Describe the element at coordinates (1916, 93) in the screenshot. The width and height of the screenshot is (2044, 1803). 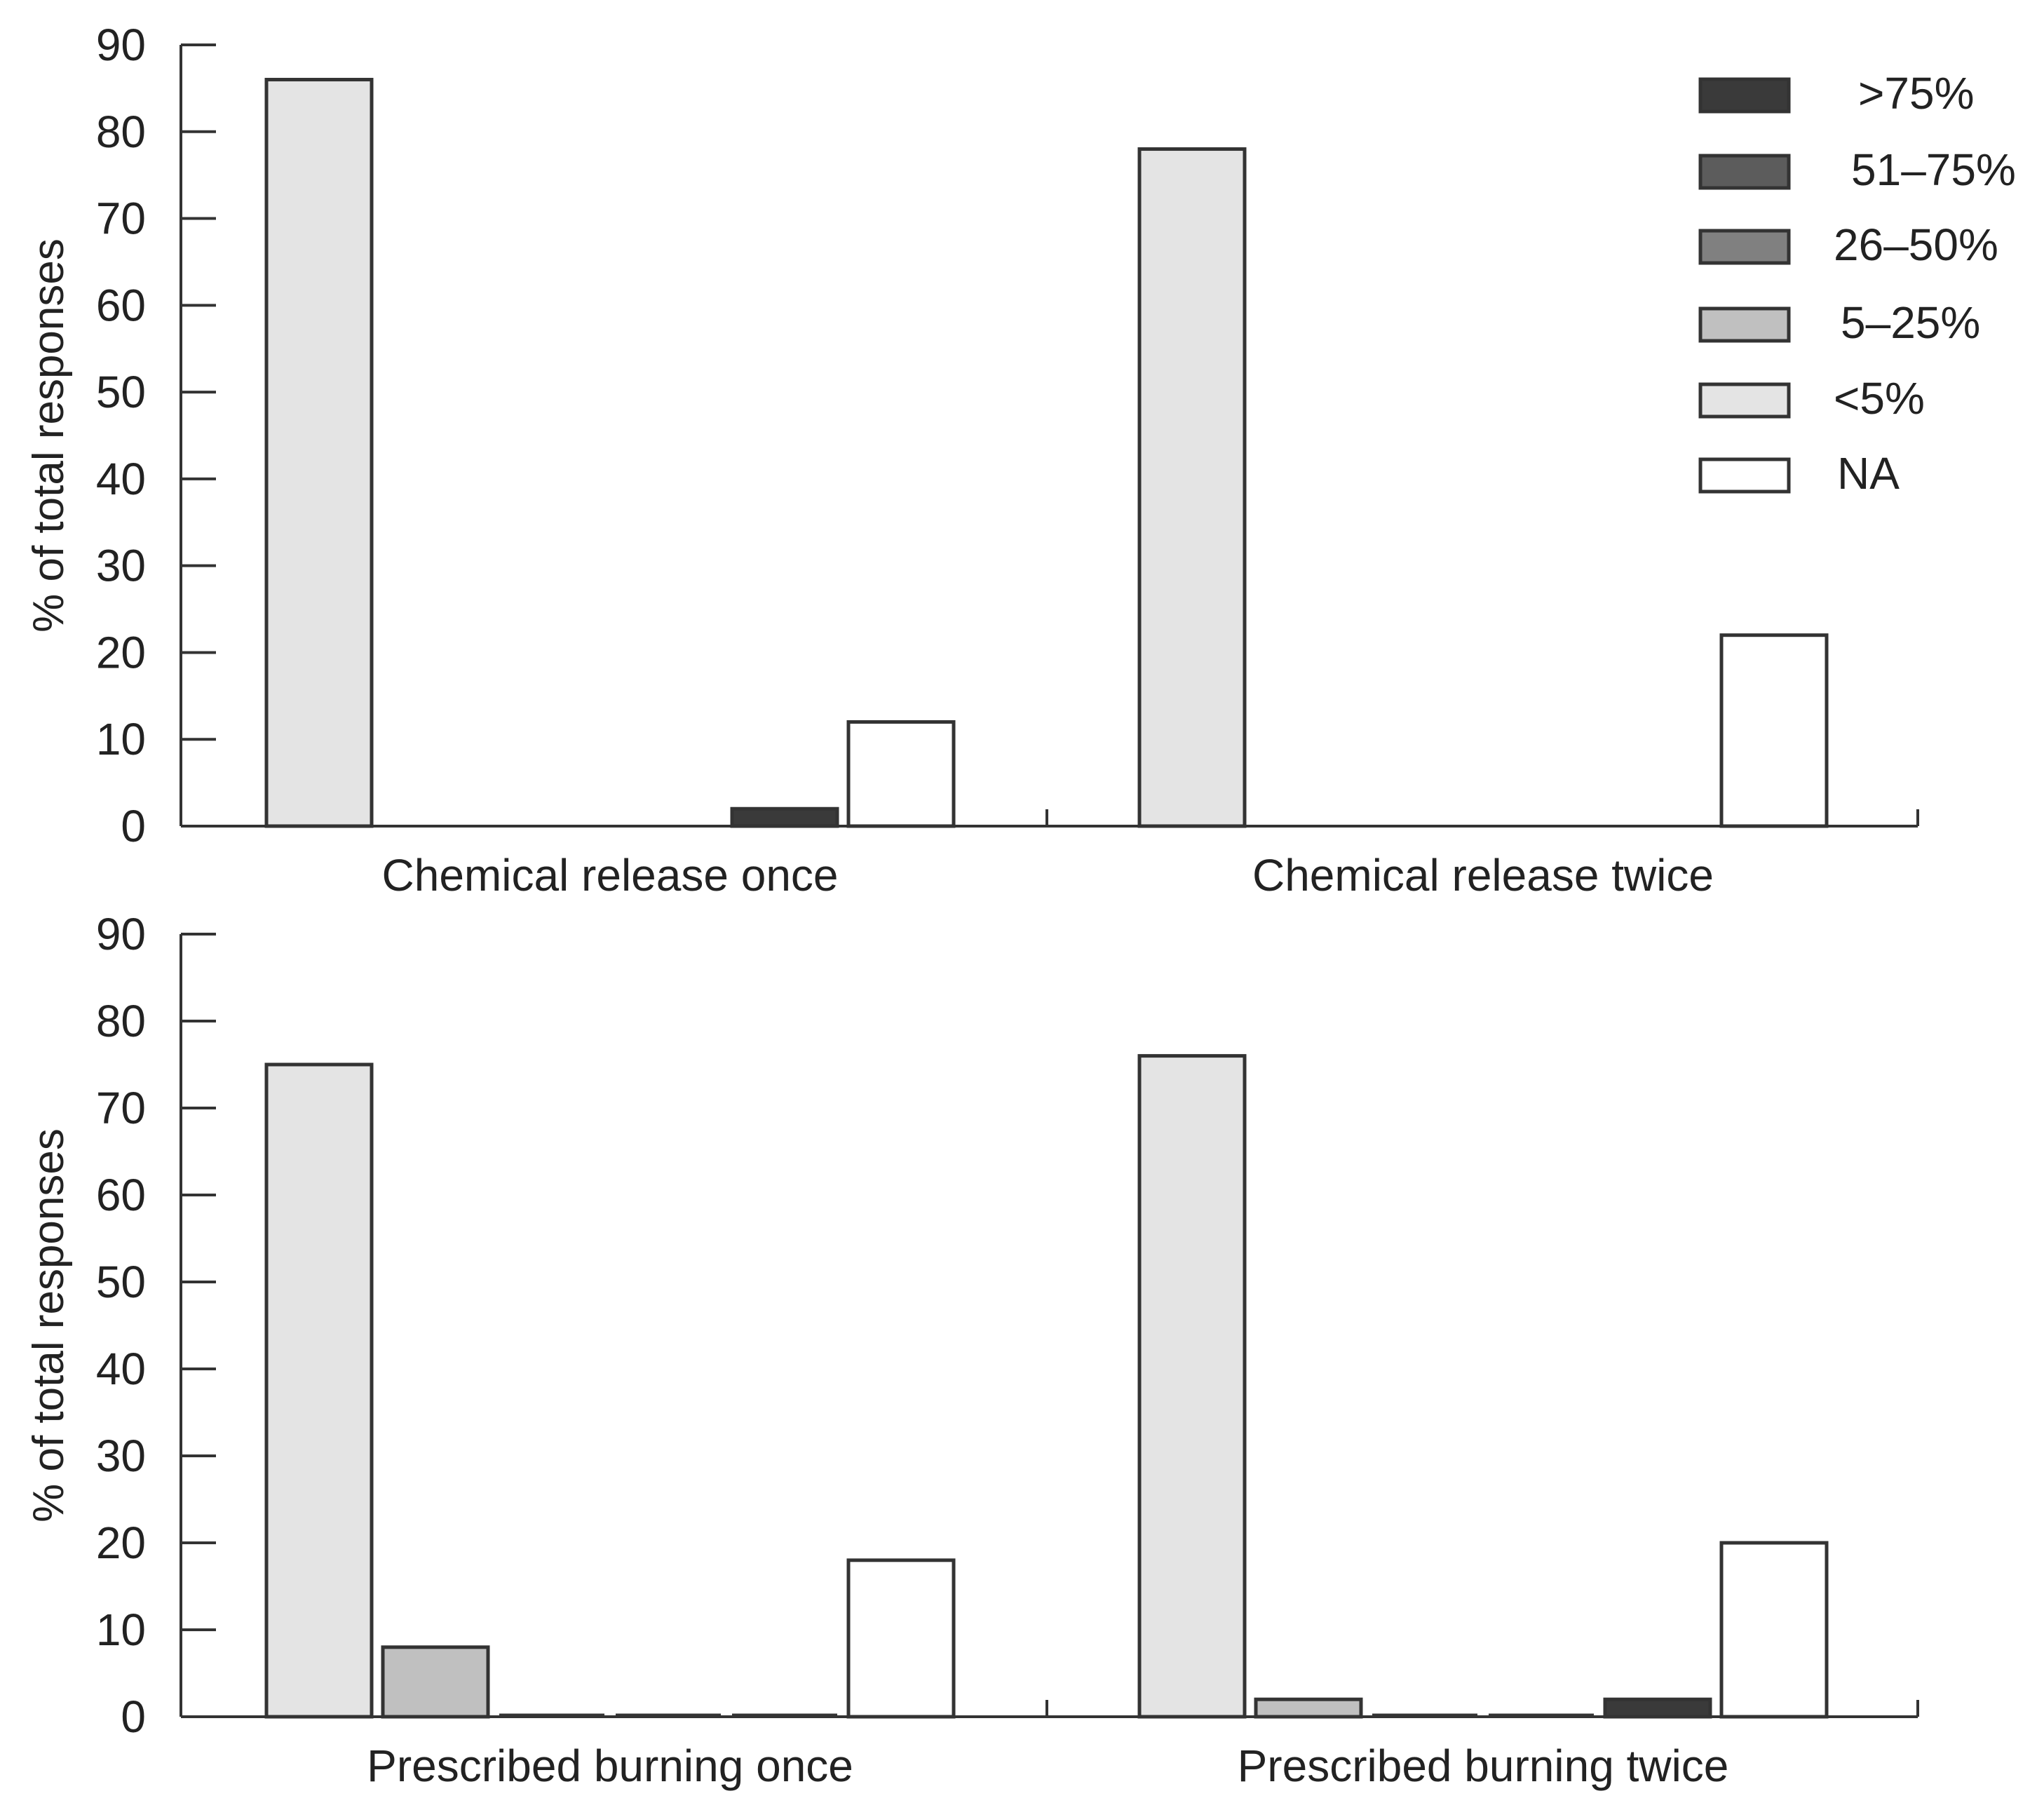
I see `legend-label: >75%` at that location.